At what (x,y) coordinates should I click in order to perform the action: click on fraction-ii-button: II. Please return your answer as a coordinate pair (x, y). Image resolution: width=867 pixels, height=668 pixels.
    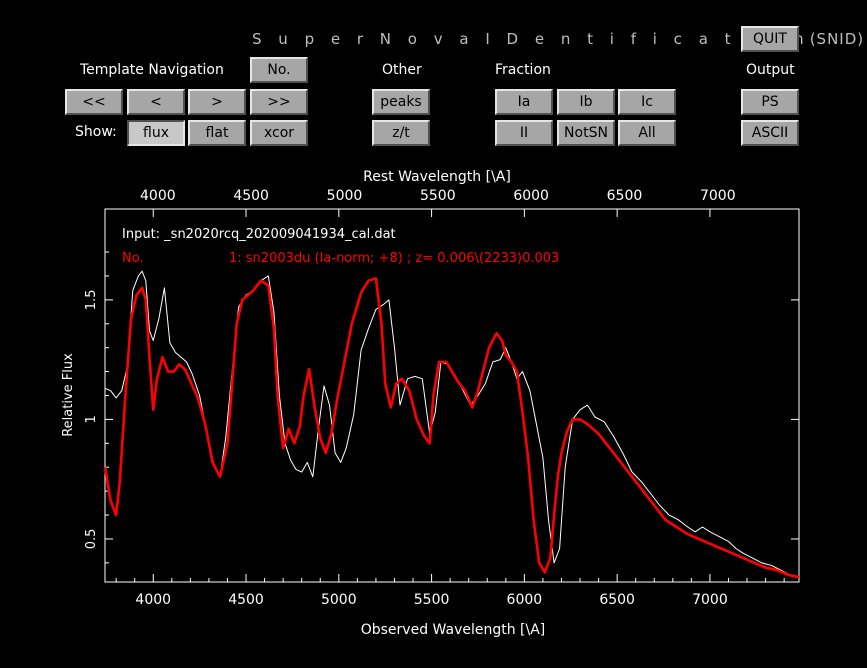
    Looking at the image, I should click on (524, 133).